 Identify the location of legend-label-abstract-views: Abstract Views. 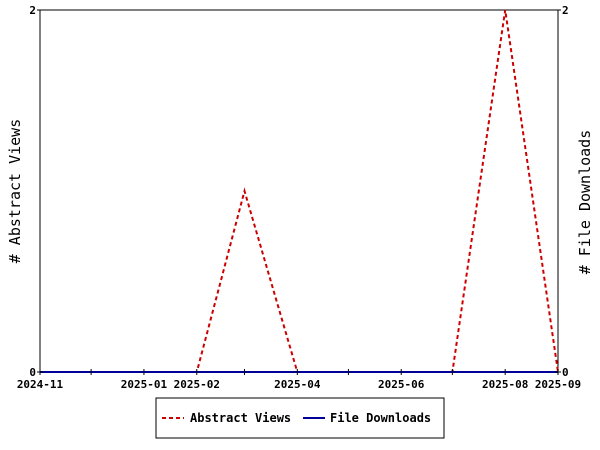
(240, 418).